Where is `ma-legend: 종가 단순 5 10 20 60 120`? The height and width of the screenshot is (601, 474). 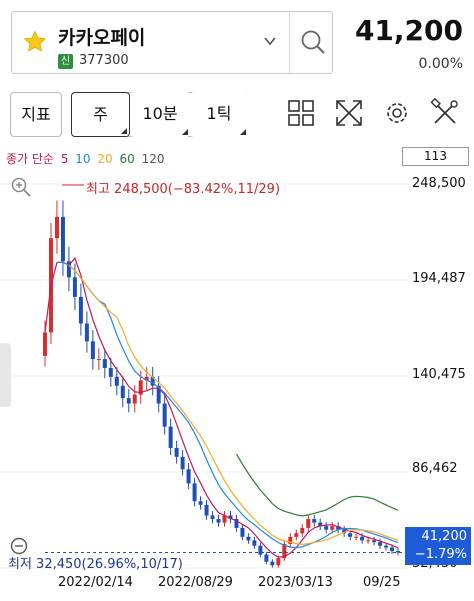 ma-legend: 종가 단순 5 10 20 60 120 is located at coordinates (87, 158).